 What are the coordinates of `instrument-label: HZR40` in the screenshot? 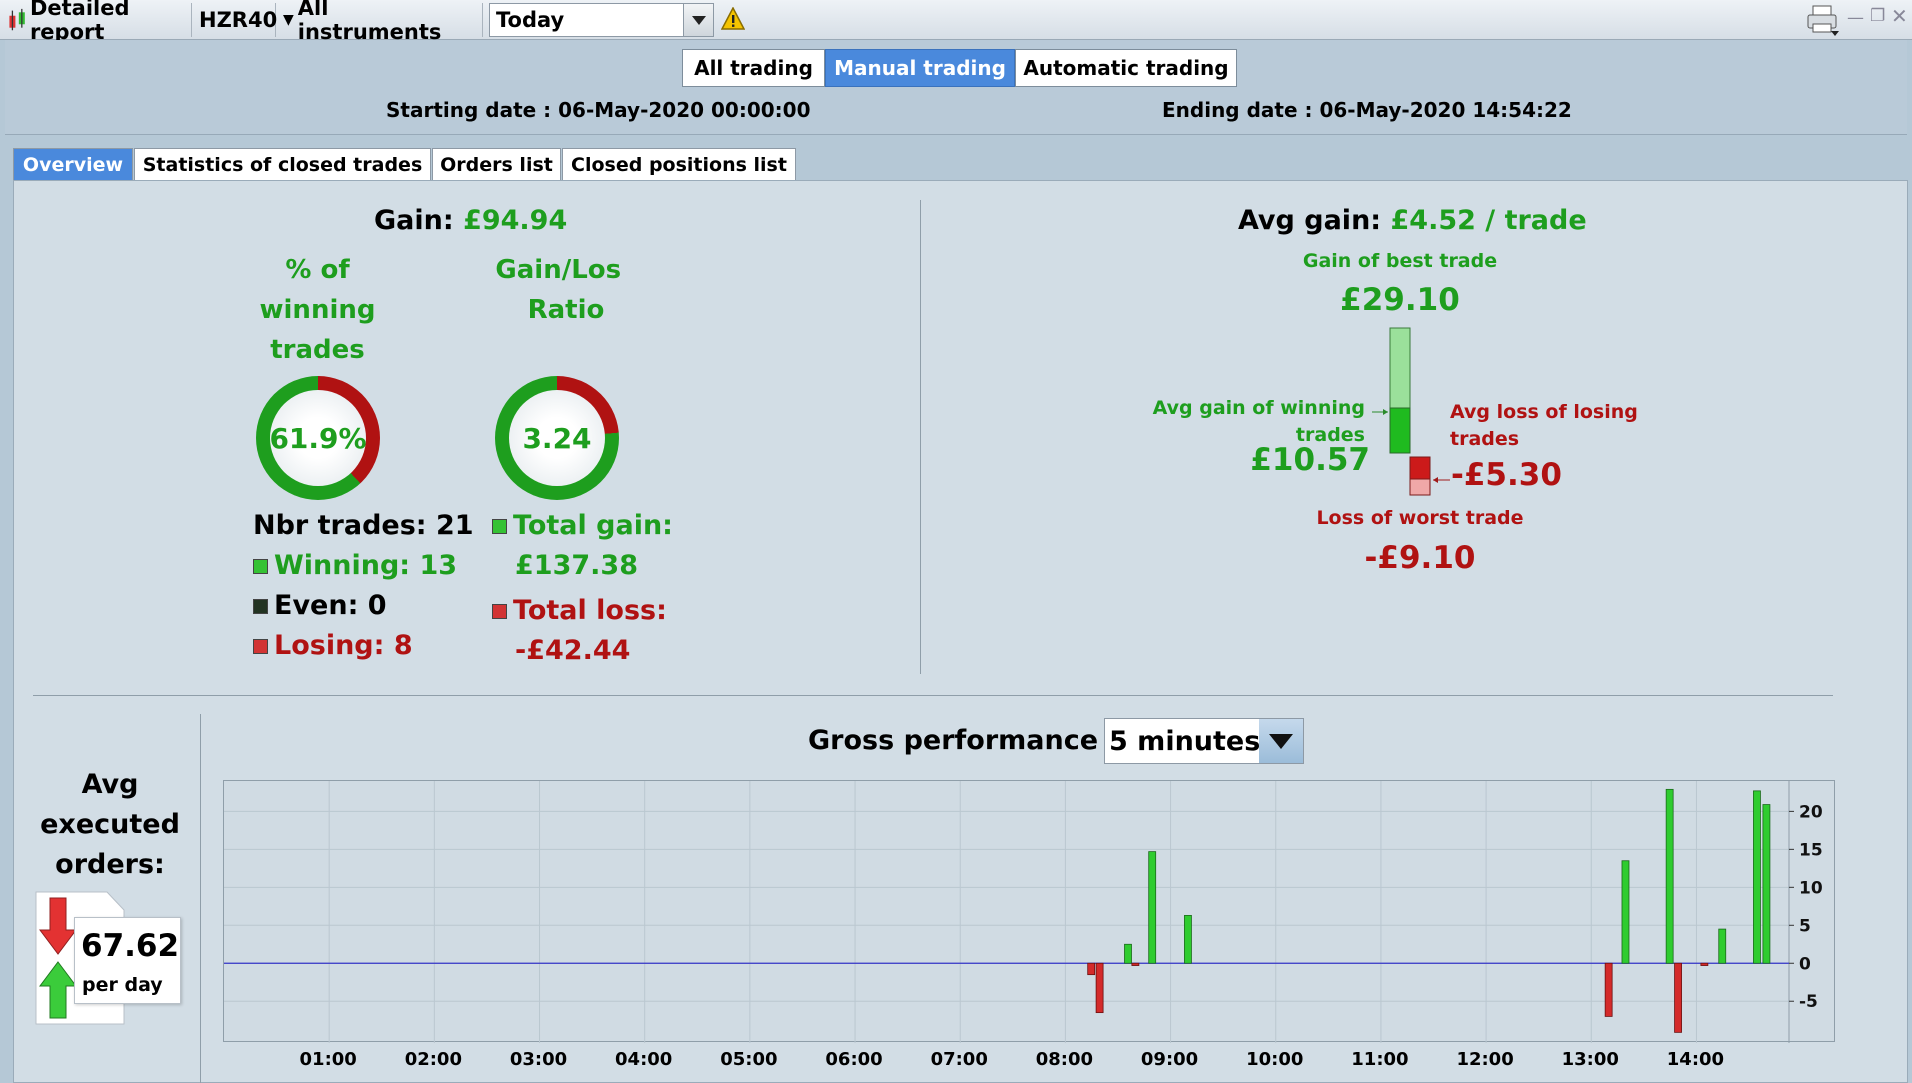 It's located at (235, 20).